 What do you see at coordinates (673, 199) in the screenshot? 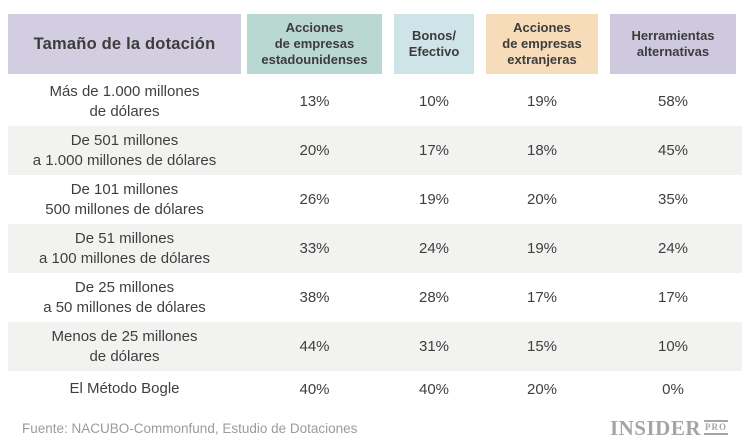
I see `value-cell: 35%` at bounding box center [673, 199].